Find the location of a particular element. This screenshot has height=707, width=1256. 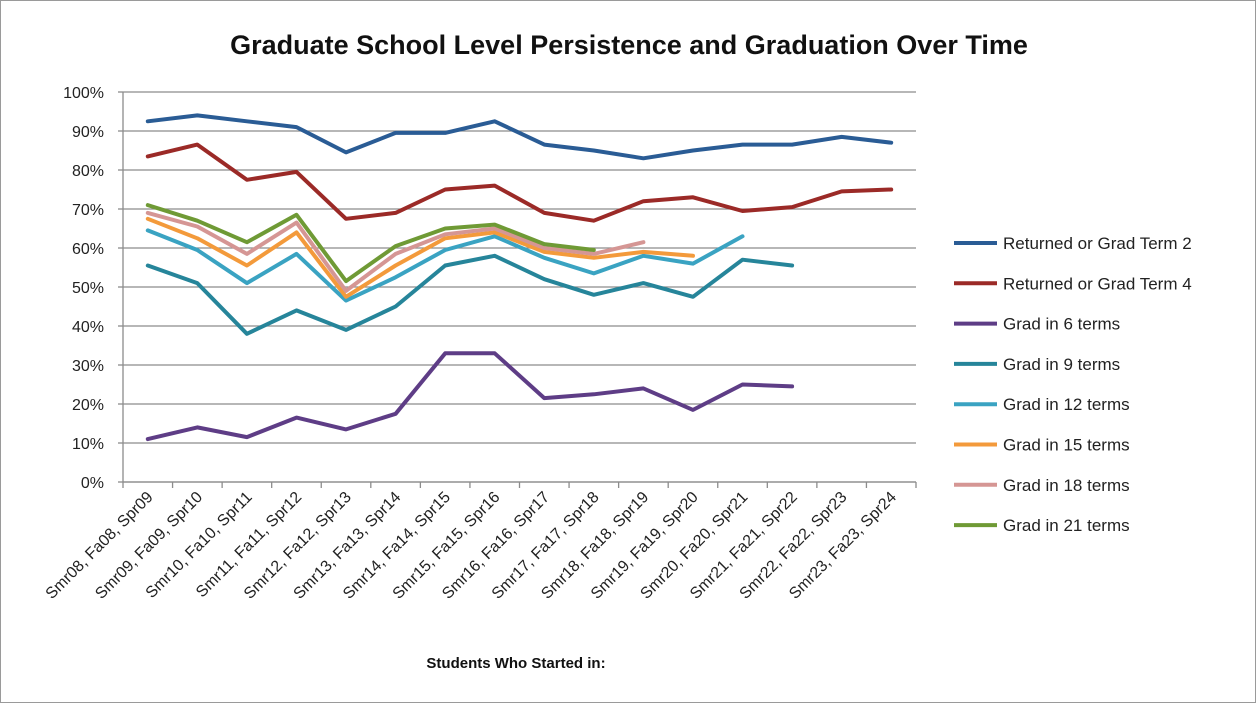

legend-label: Returned or Grad Term 4 is located at coordinates (1097, 283).